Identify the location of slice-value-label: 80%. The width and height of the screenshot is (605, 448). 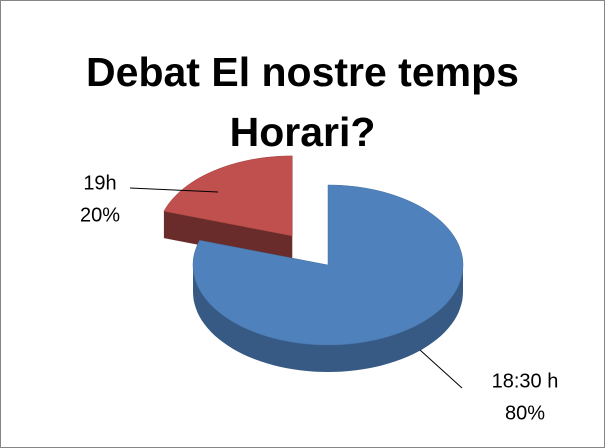
(525, 413).